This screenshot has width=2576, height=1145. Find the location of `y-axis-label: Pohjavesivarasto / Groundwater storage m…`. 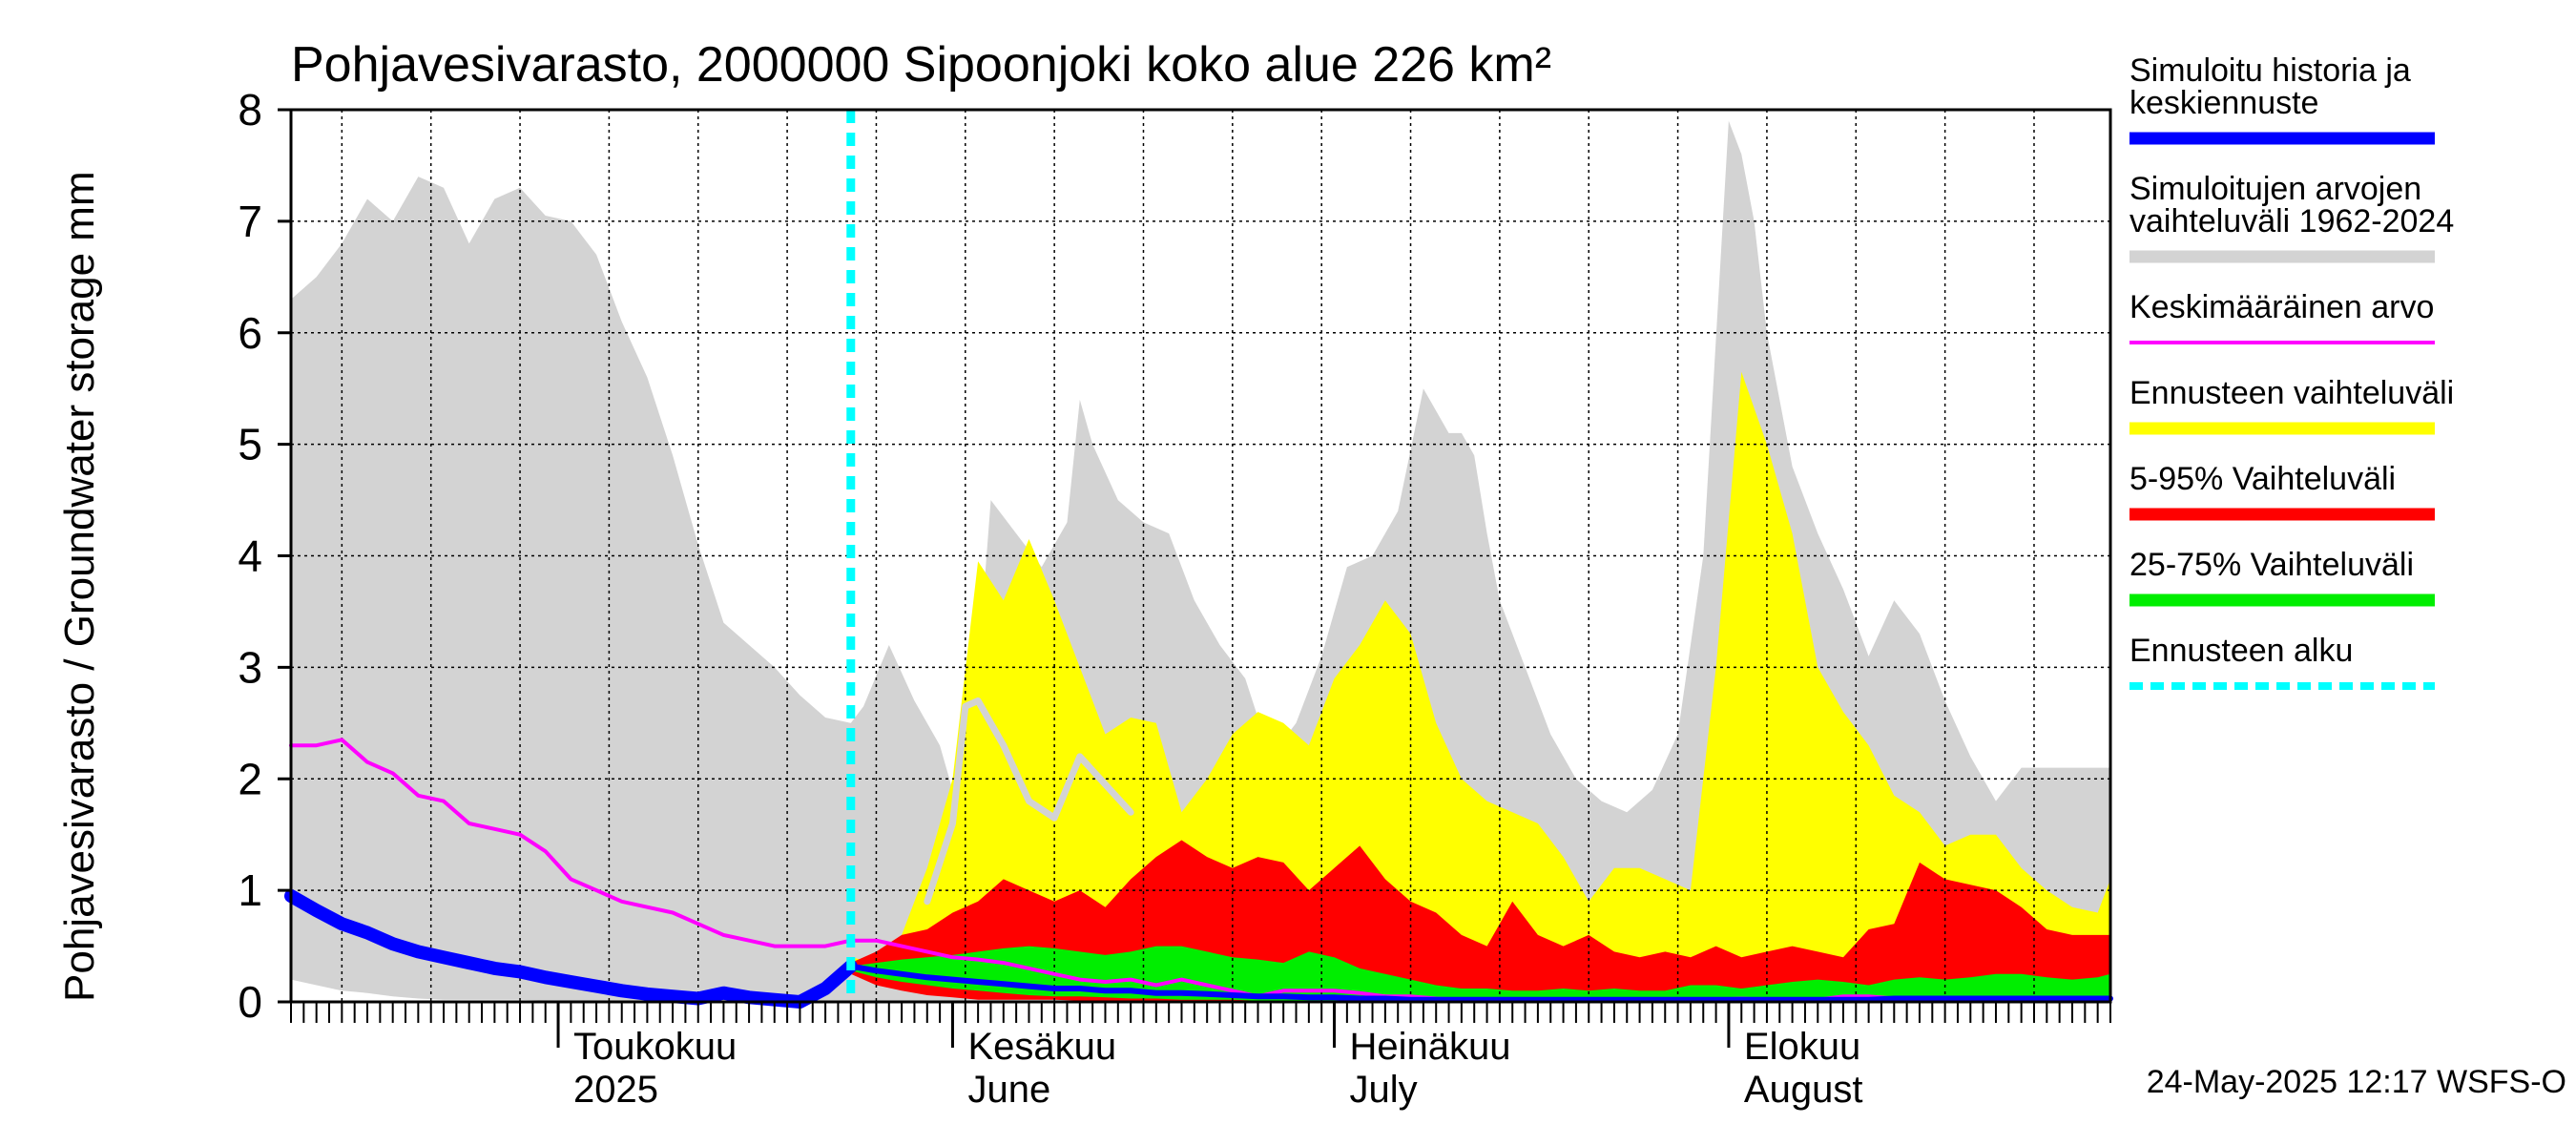

y-axis-label: Pohjavesivarasto / Groundwater storage m… is located at coordinates (79, 586).